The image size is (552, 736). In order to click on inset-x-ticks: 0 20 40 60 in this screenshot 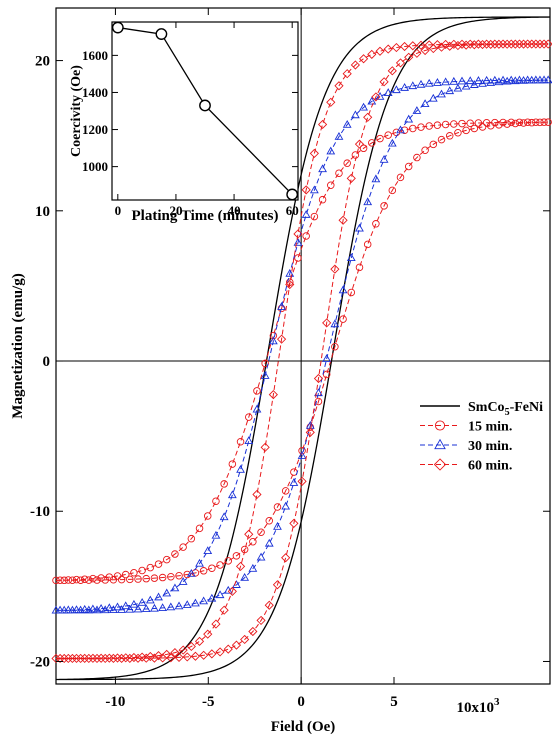, I will do `click(207, 120)`.